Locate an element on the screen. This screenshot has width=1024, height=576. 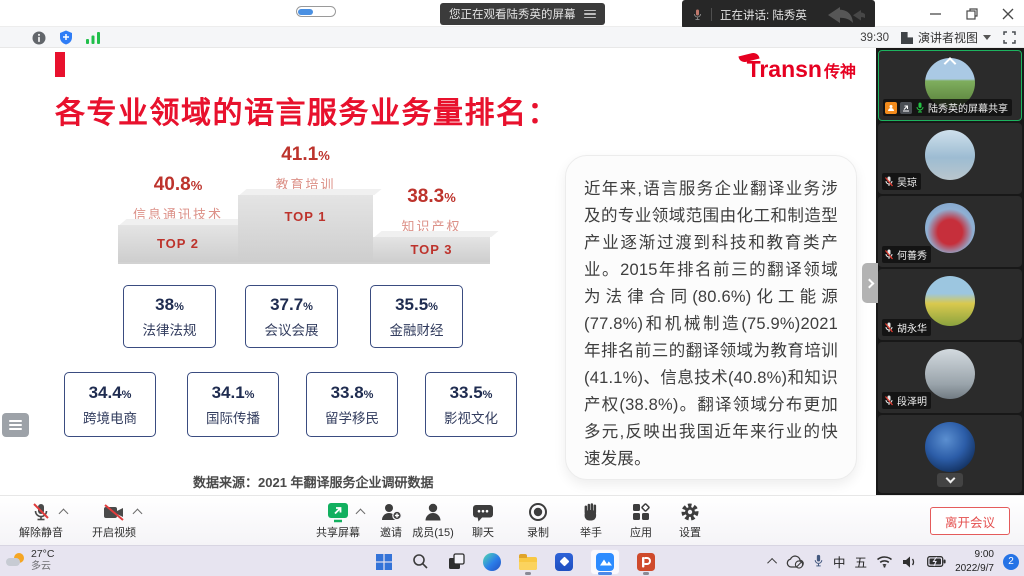
record-label: 录制 is located at coordinates (538, 533).